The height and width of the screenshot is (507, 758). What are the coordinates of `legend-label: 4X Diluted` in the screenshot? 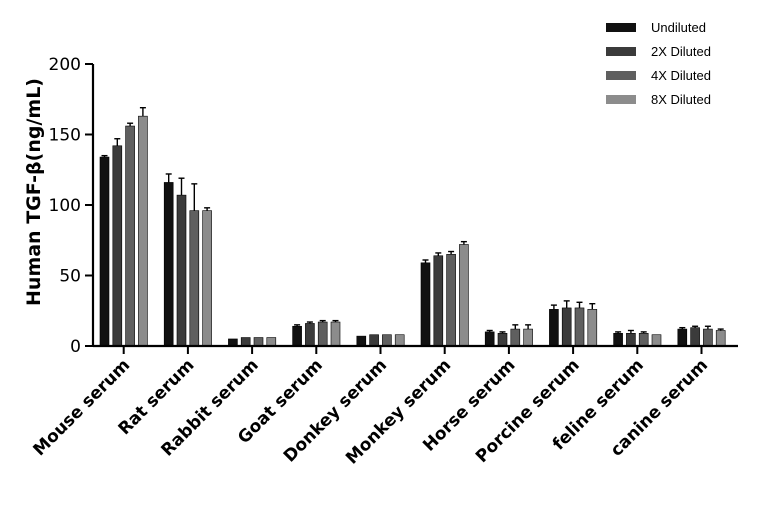 It's located at (681, 75).